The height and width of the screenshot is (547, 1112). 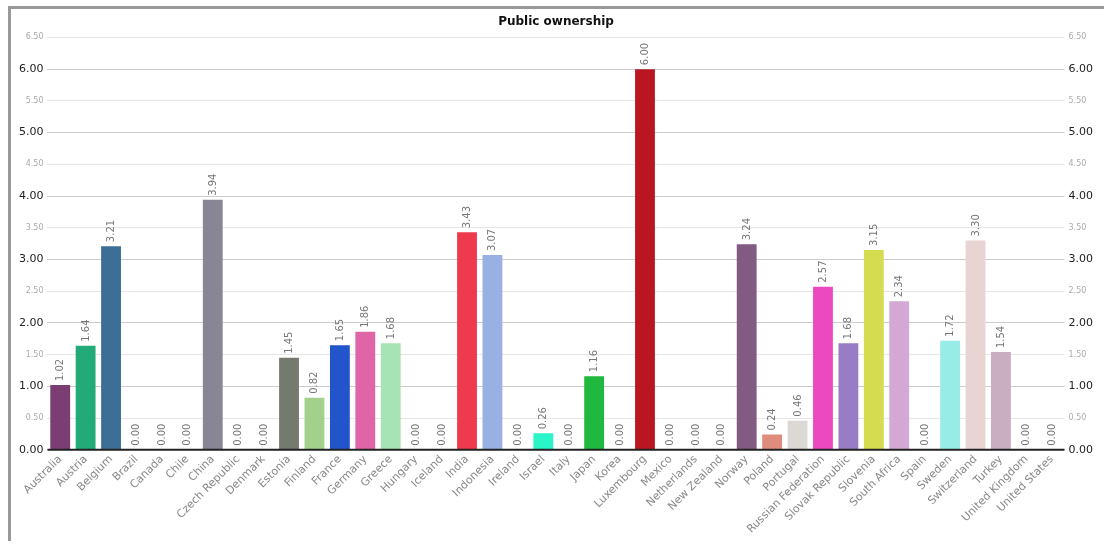 I want to click on y2-tick-label: 4.00, so click(x=1081, y=195).